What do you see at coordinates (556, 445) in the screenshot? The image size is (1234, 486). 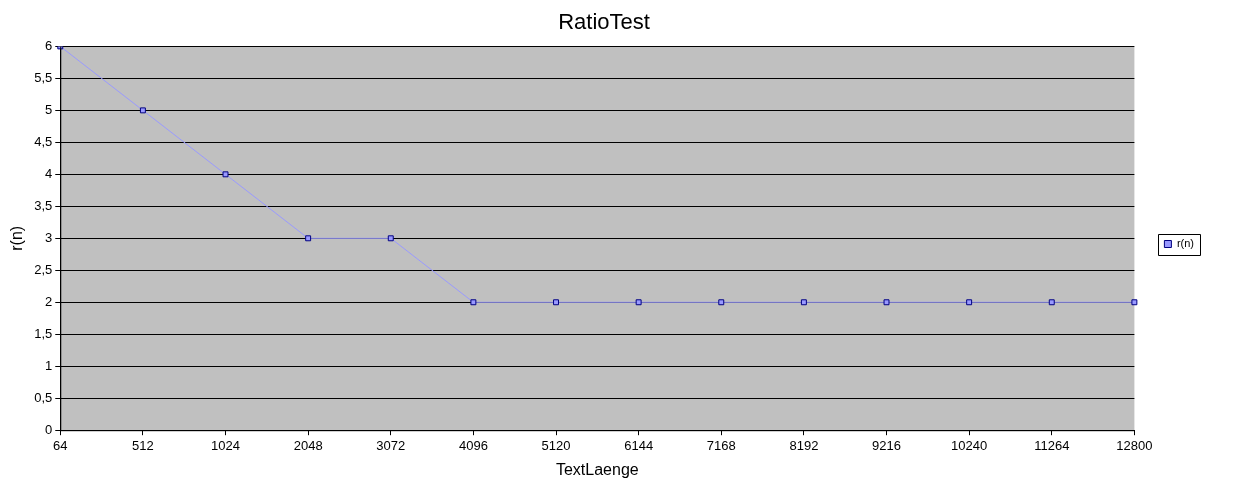 I see `x-tick-label: 5120` at bounding box center [556, 445].